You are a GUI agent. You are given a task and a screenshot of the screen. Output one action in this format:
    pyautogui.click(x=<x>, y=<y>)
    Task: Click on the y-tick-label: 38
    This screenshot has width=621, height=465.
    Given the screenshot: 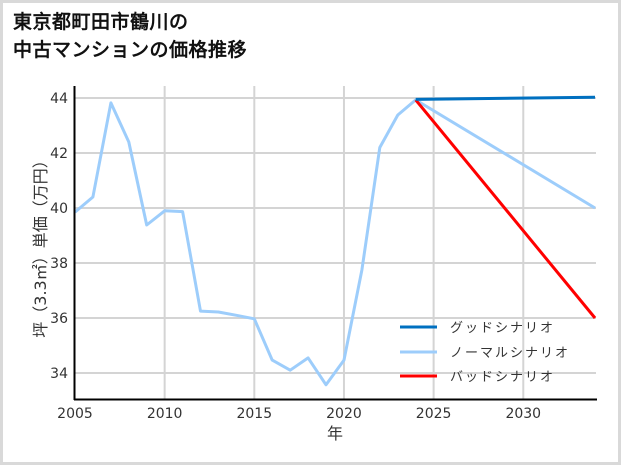 What is the action you would take?
    pyautogui.click(x=59, y=264)
    